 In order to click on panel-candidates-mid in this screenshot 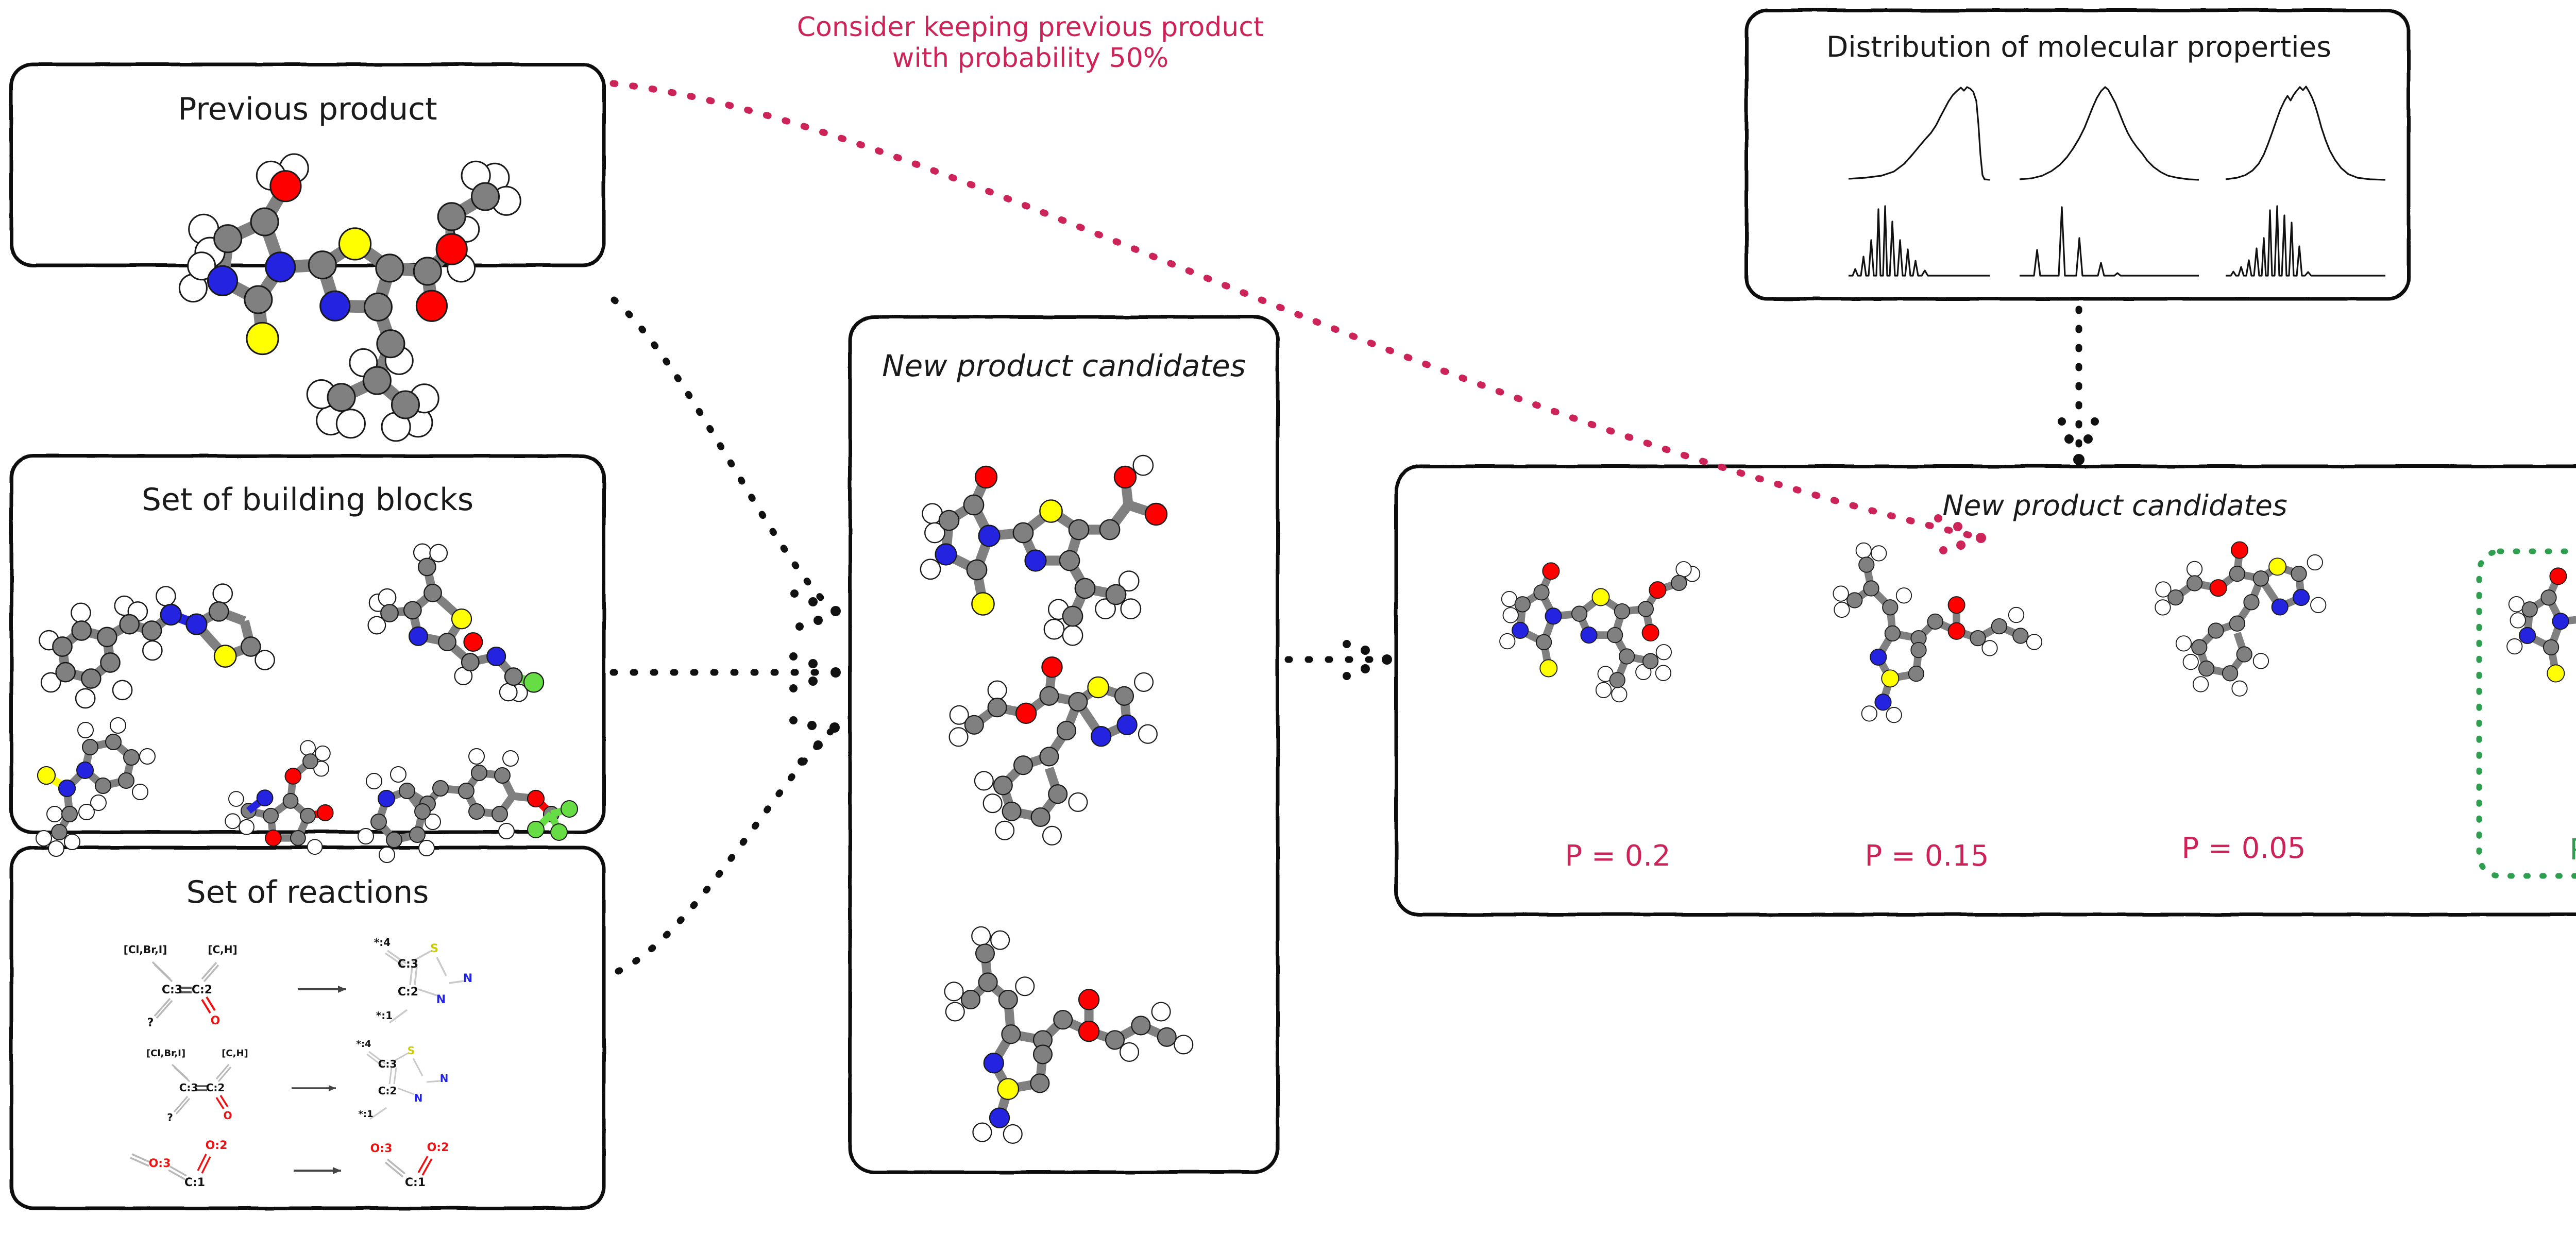, I will do `click(1064, 744)`.